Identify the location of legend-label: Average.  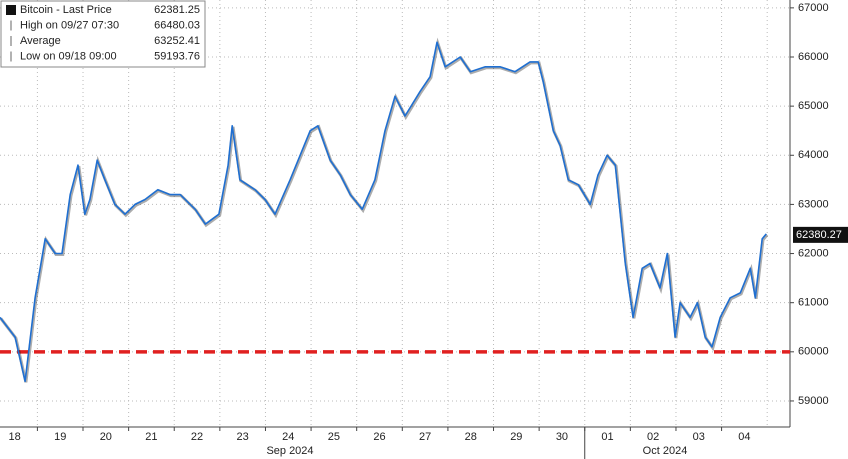
(40, 41).